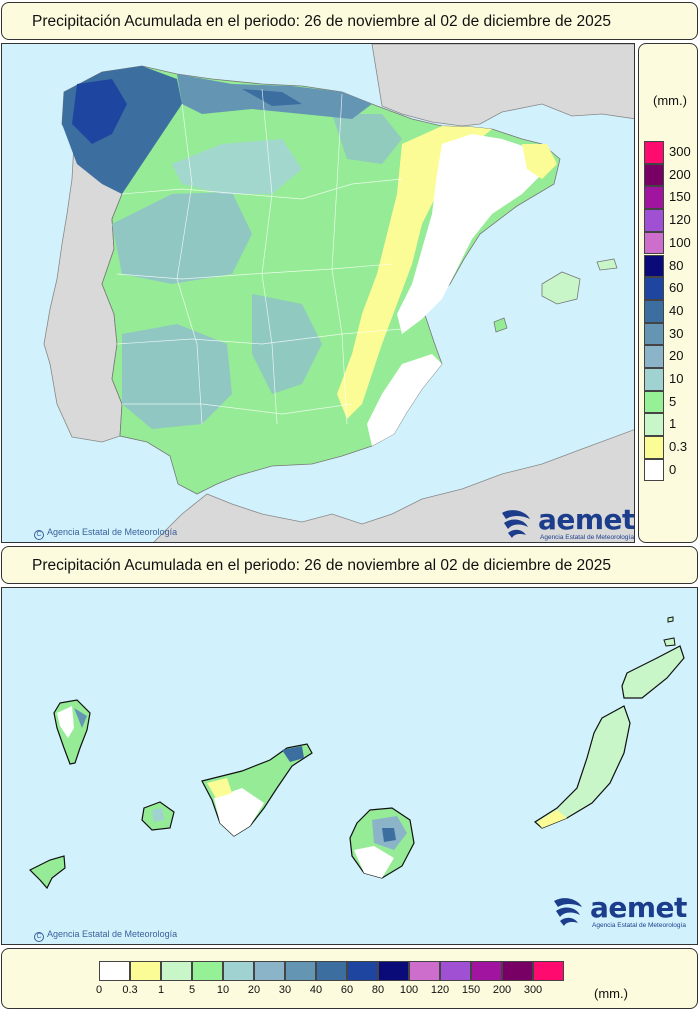  I want to click on mallorca-island, so click(561, 288).